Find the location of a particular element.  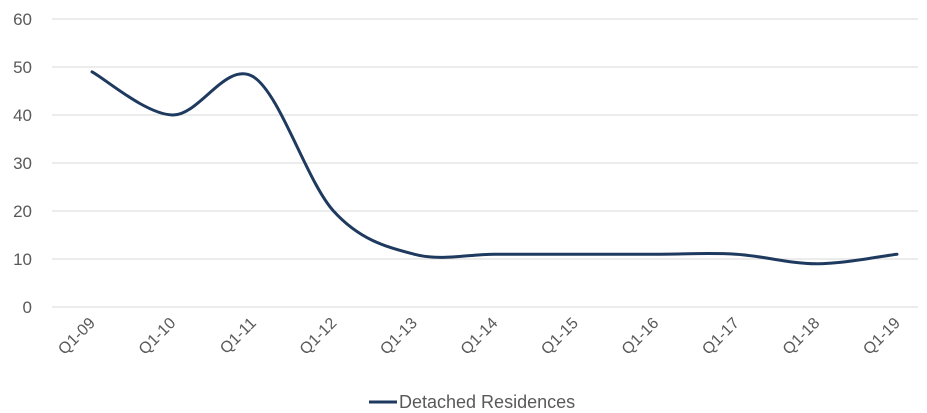

y-axis-ticks: 0 10 20 30 40 50 60 is located at coordinates (22, 163).